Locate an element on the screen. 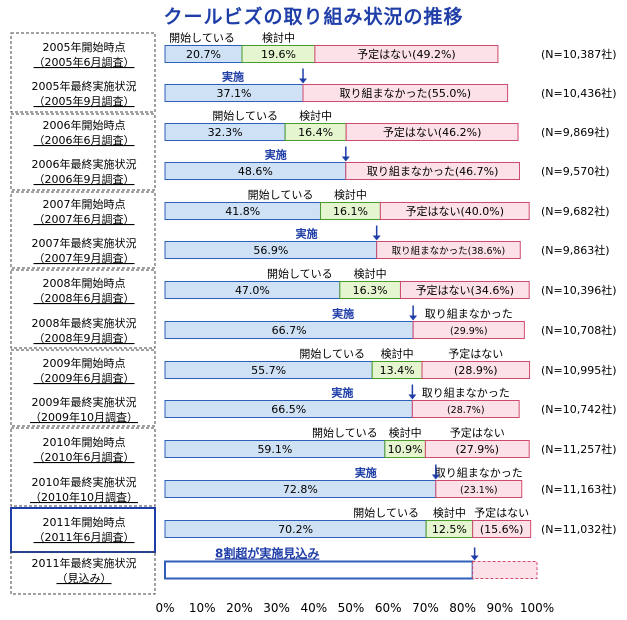 The height and width of the screenshot is (620, 627). header-considering-10: 検討中 is located at coordinates (405, 433).